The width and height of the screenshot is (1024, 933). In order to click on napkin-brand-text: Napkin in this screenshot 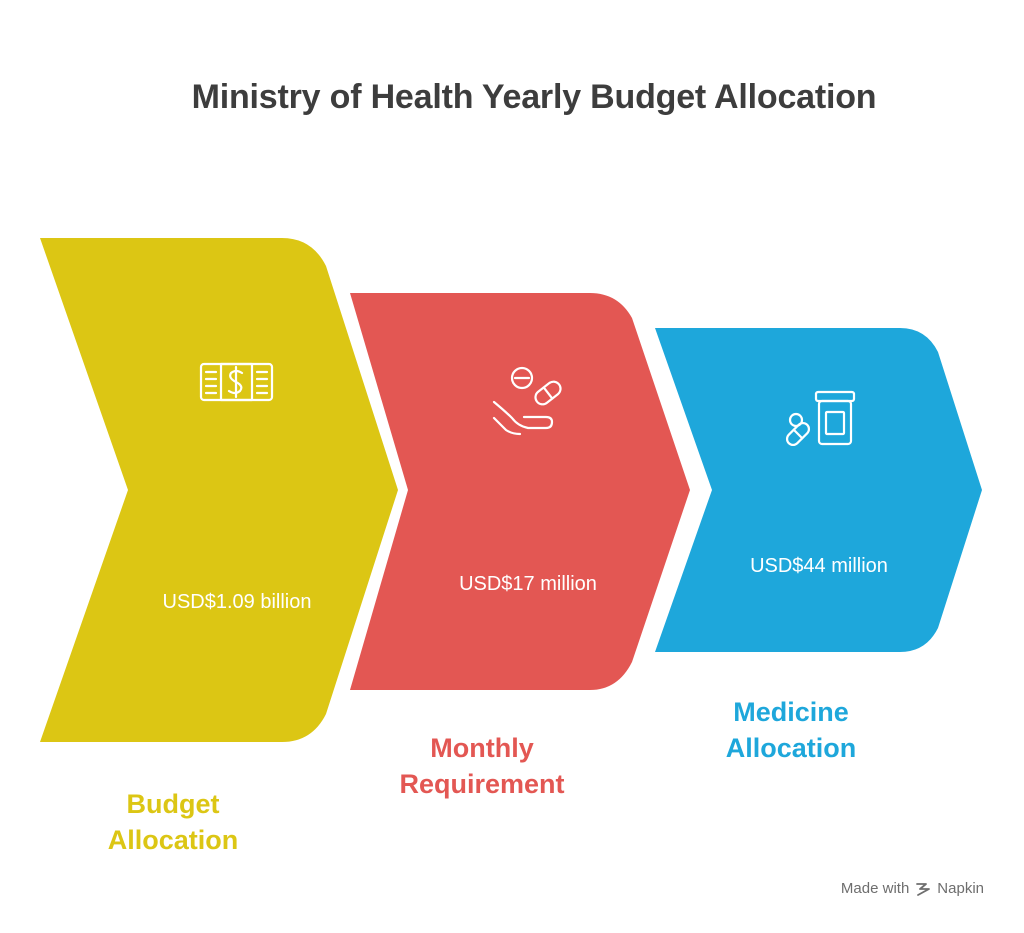, I will do `click(960, 888)`.